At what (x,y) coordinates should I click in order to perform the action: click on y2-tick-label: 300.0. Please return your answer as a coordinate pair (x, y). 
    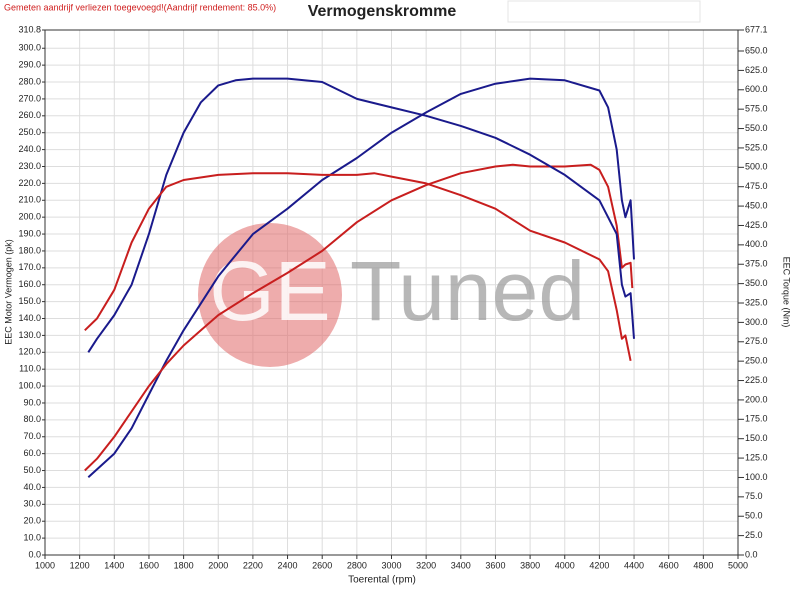
    Looking at the image, I should click on (756, 322).